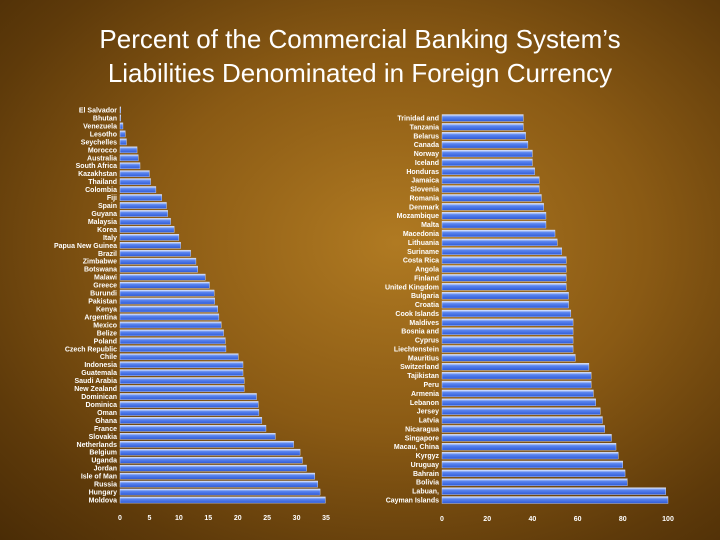 This screenshot has width=720, height=540. What do you see at coordinates (423, 243) in the screenshot?
I see `category-label: Lithuania` at bounding box center [423, 243].